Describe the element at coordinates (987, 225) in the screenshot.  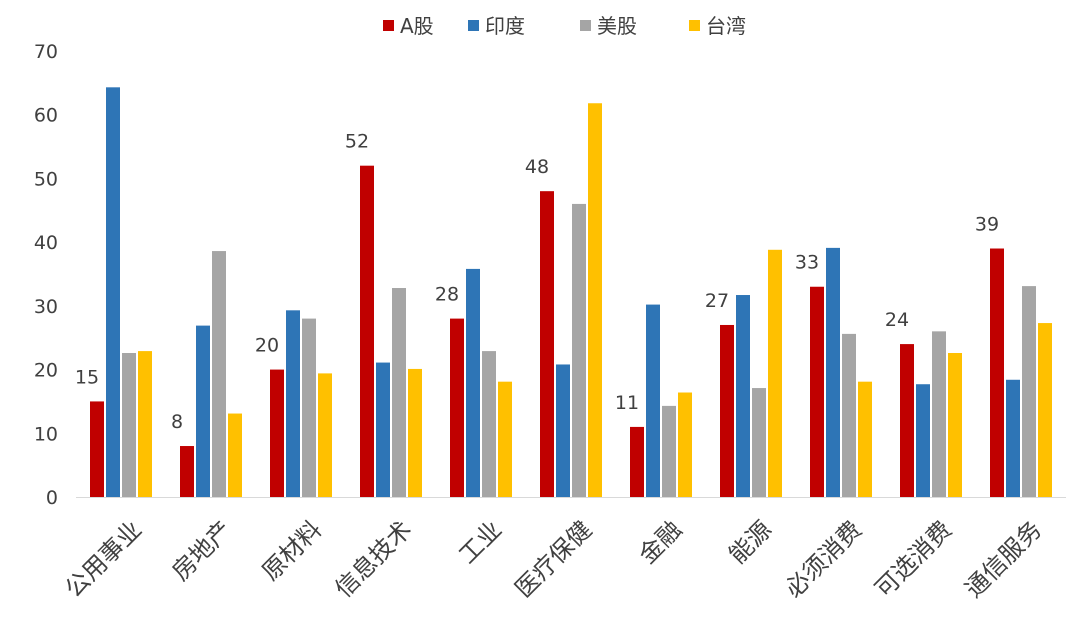
I see `data-label: 39` at that location.